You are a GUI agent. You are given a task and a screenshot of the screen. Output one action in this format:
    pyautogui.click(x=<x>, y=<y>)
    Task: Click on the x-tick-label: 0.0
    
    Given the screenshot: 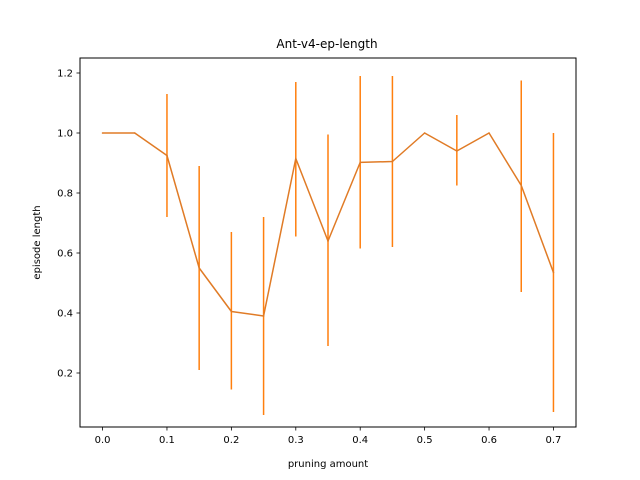 What is the action you would take?
    pyautogui.click(x=103, y=440)
    